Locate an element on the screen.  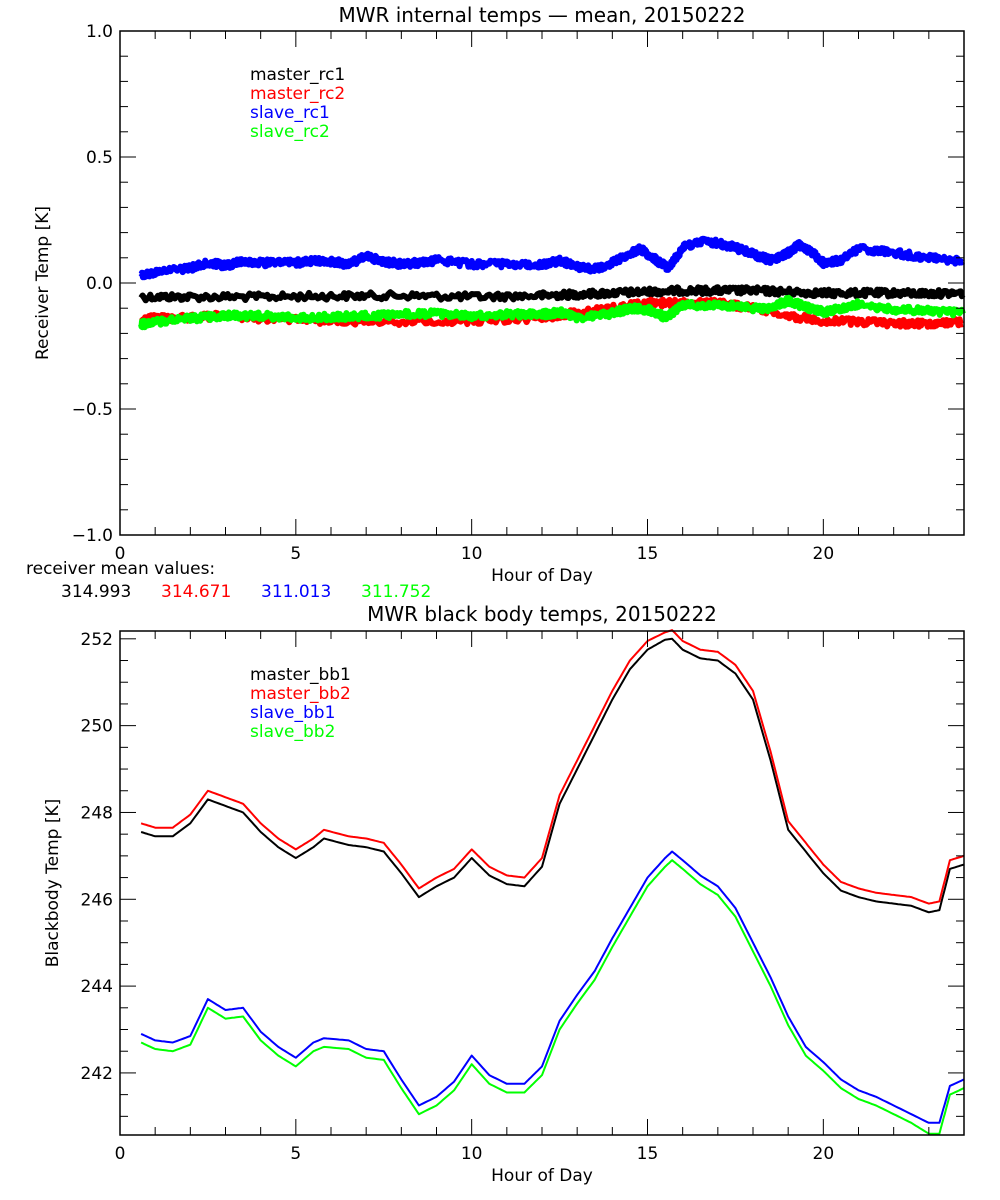
y-tick-label: 250 is located at coordinates (97, 727).